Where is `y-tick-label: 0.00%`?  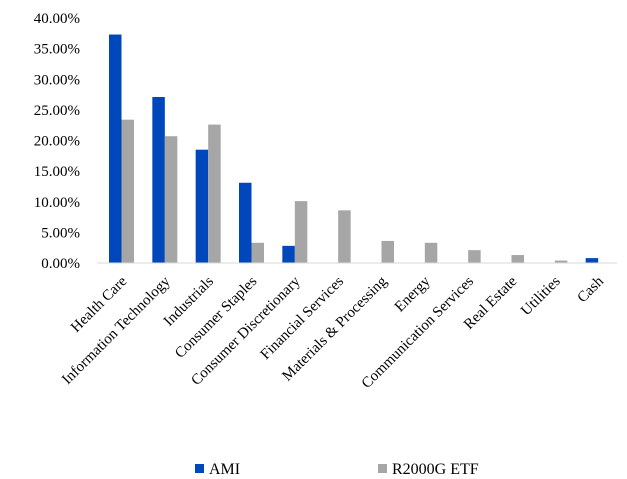
y-tick-label: 0.00% is located at coordinates (60, 264).